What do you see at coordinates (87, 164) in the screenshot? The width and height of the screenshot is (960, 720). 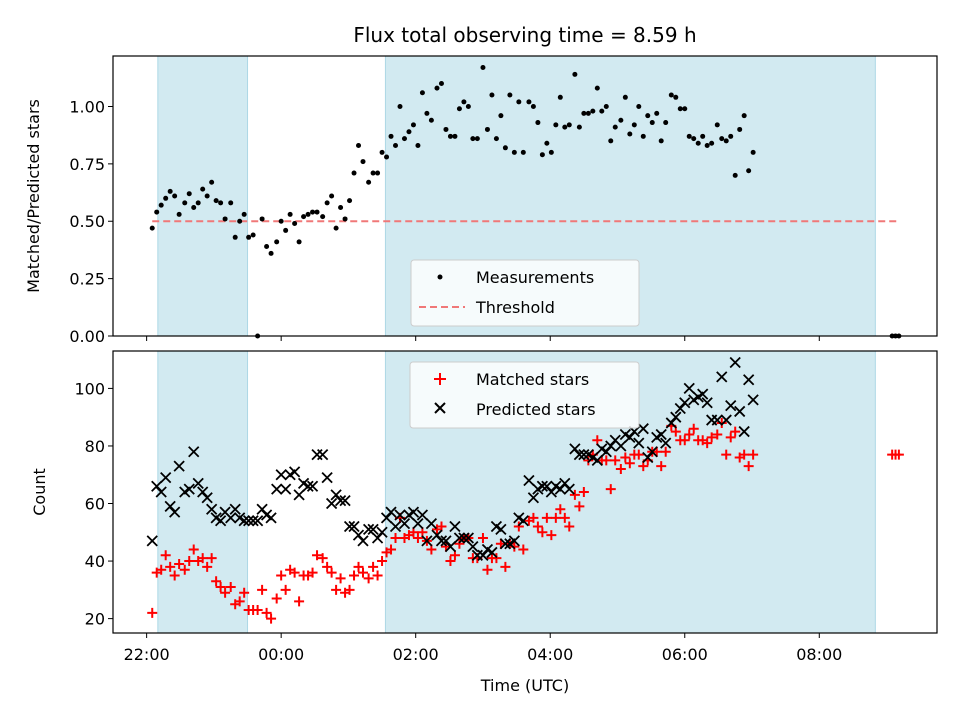 I see `top-y-tick-label-3: 0.75` at bounding box center [87, 164].